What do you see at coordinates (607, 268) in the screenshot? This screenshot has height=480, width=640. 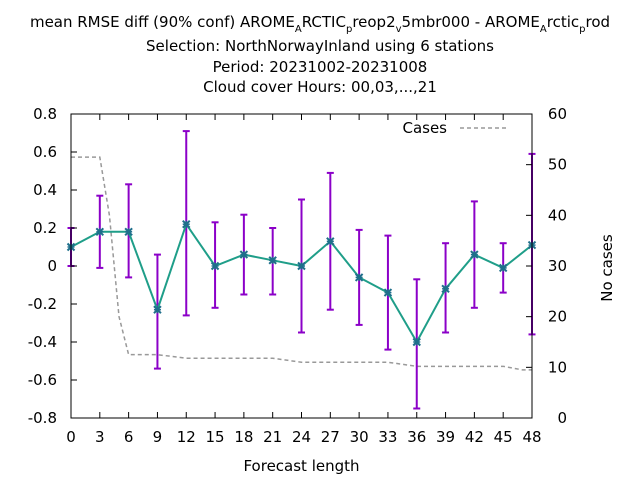 I see `y2-axis-label: No cases` at bounding box center [607, 268].